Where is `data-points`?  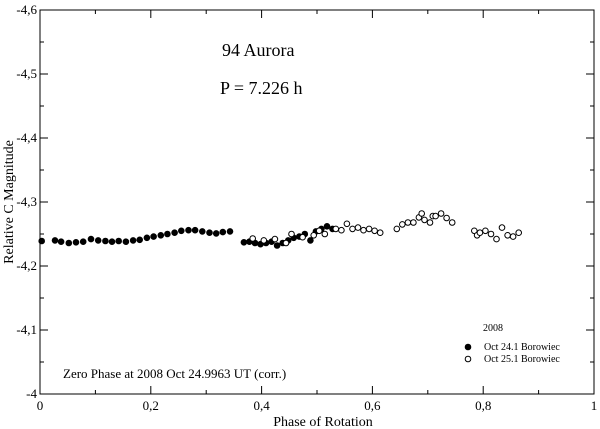
data-points is located at coordinates (280, 229).